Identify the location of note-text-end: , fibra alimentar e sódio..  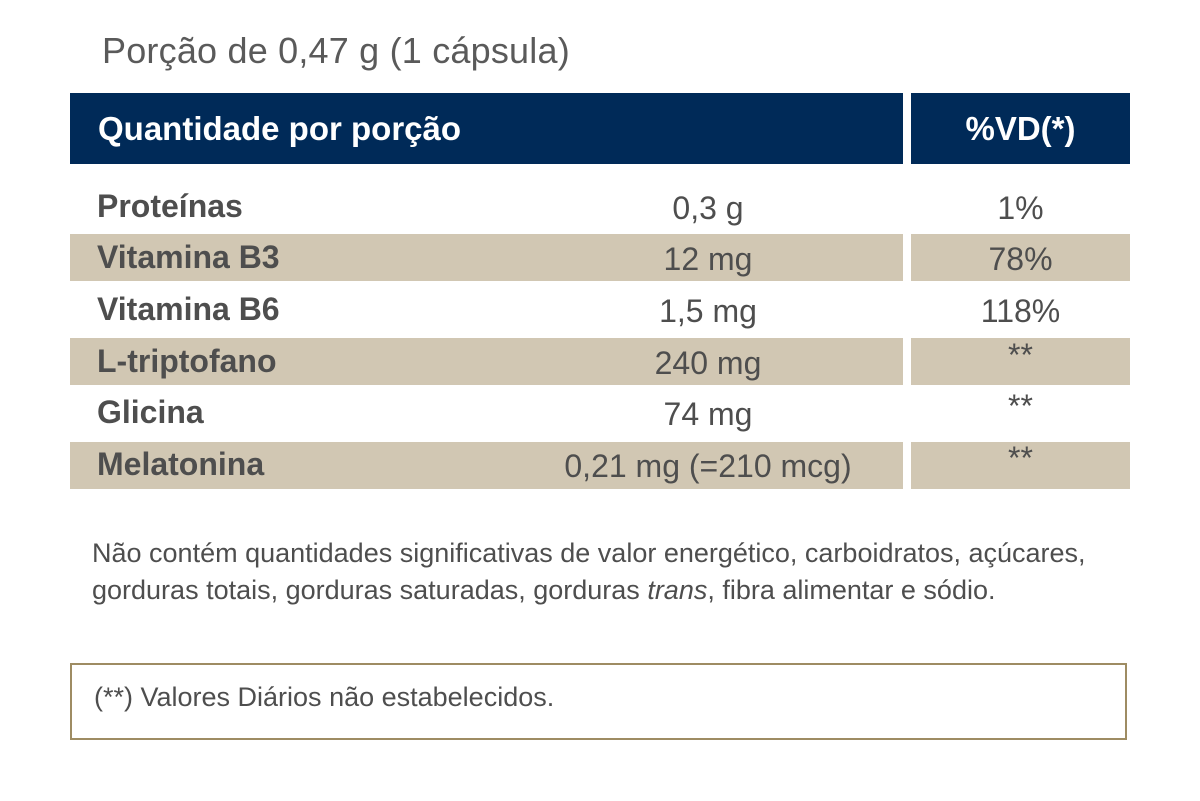
(851, 590).